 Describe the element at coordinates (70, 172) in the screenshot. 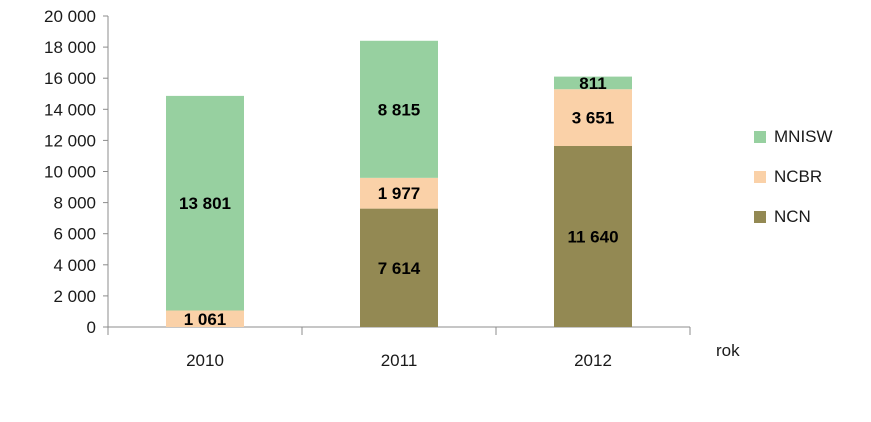

I see `y-tick-label: 10 000` at that location.